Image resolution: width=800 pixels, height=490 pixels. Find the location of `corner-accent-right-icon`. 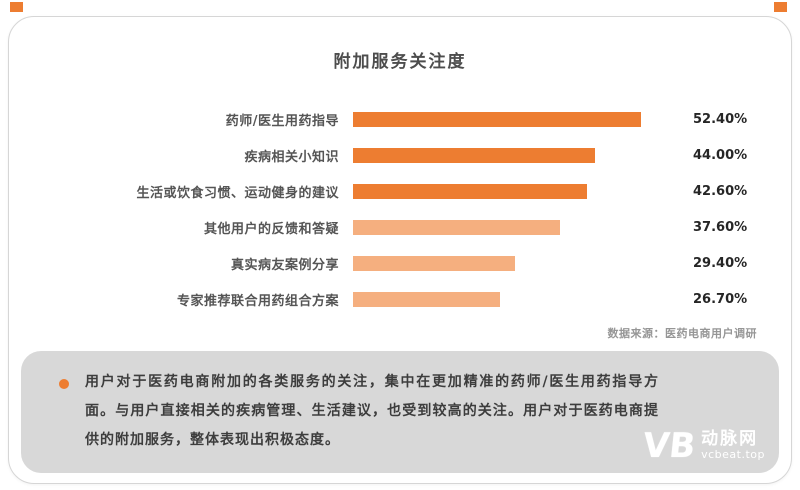

corner-accent-right-icon is located at coordinates (780, 7).